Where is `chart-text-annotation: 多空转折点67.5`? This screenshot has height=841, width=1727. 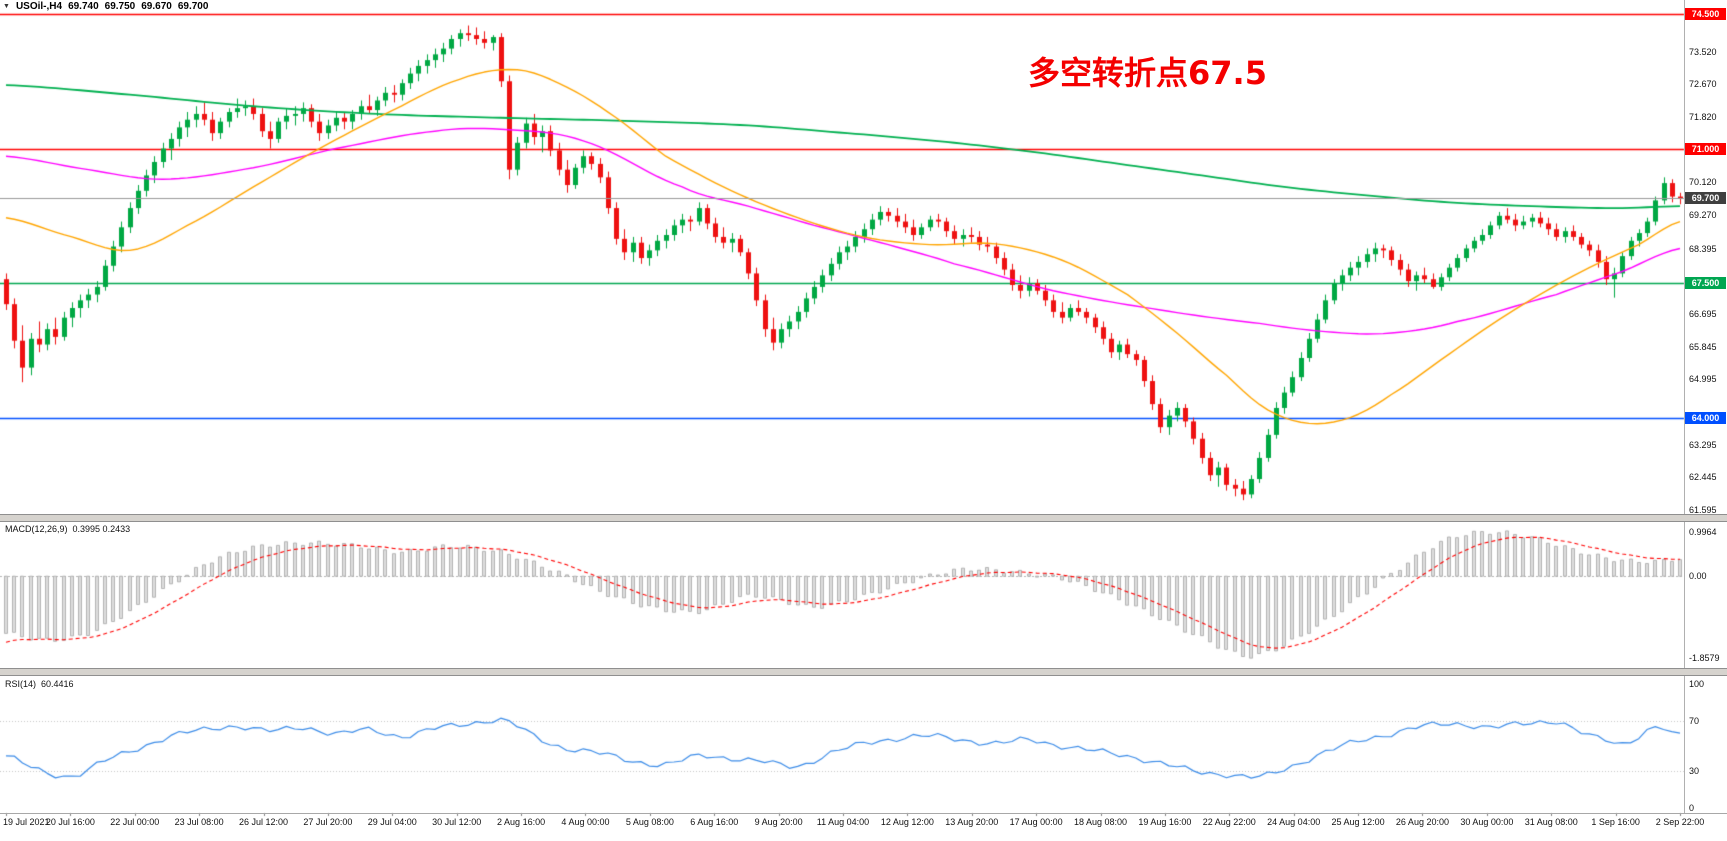 chart-text-annotation: 多空转折点67.5 is located at coordinates (1147, 73).